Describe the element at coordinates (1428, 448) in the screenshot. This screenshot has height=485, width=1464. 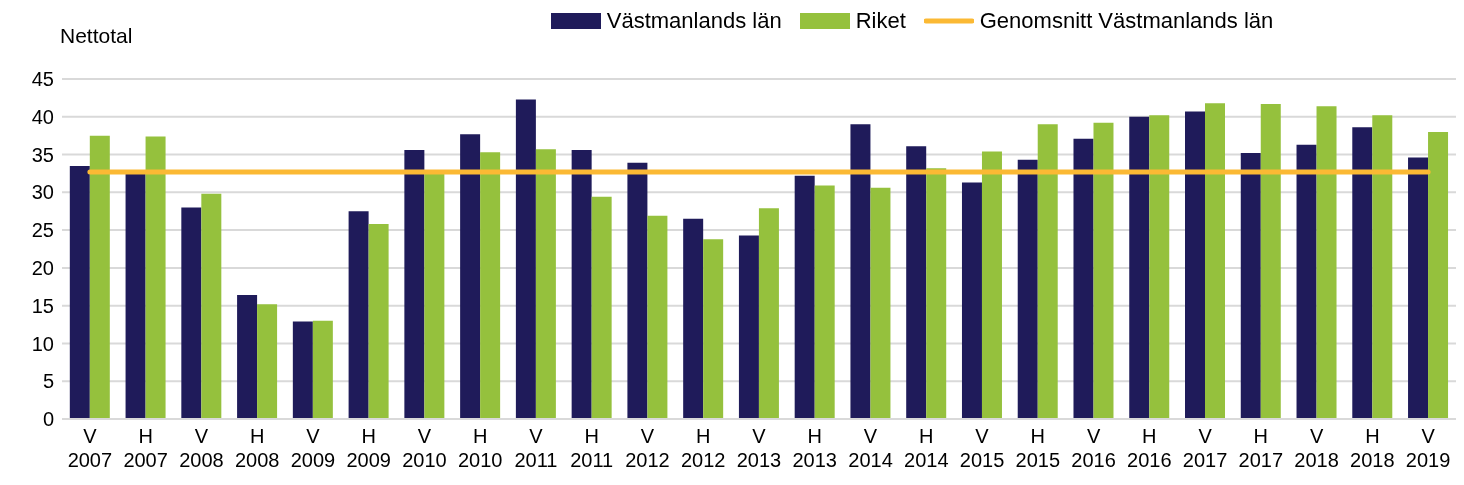
I see `x-tick-label: V 2019` at that location.